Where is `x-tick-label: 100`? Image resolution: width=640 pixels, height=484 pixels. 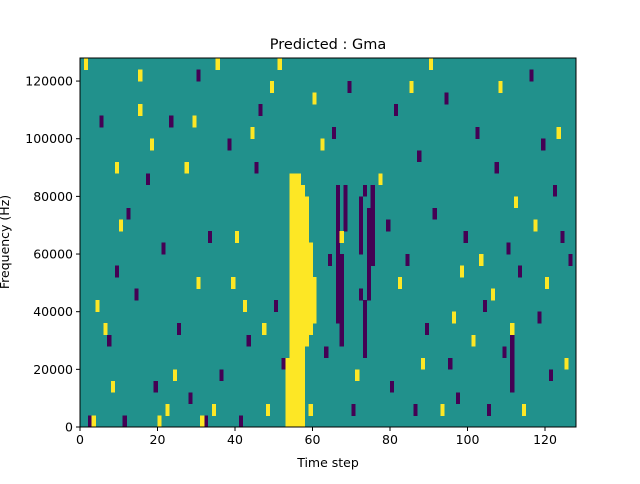
x-tick-label: 100 is located at coordinates (468, 439).